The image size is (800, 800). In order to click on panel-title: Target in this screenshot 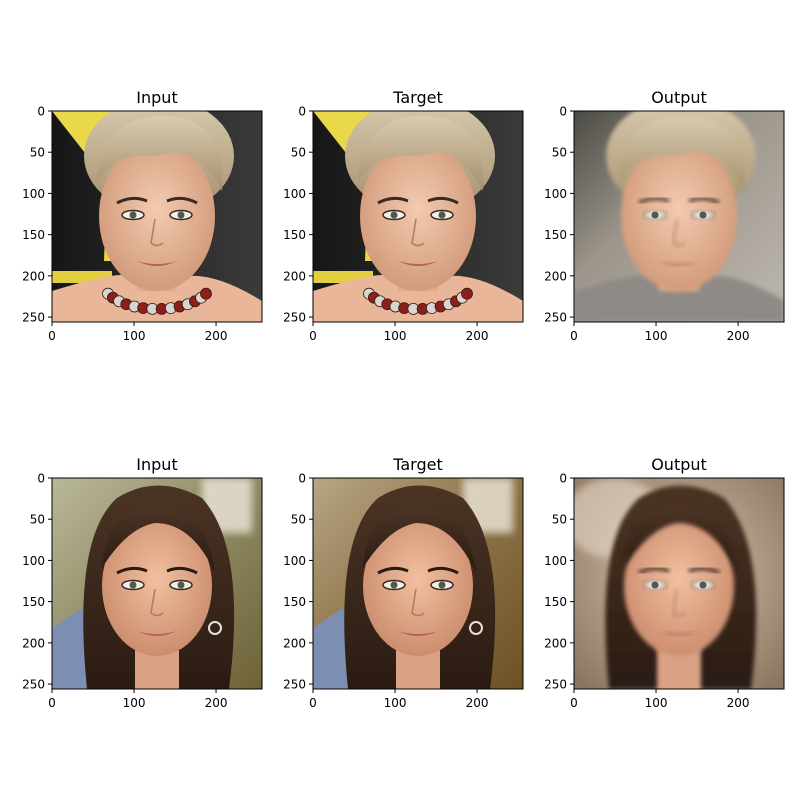, I will do `click(417, 464)`.